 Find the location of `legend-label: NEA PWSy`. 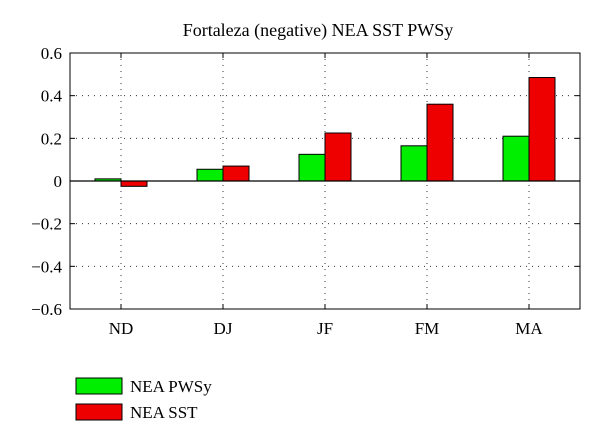

legend-label: NEA PWSy is located at coordinates (171, 386).